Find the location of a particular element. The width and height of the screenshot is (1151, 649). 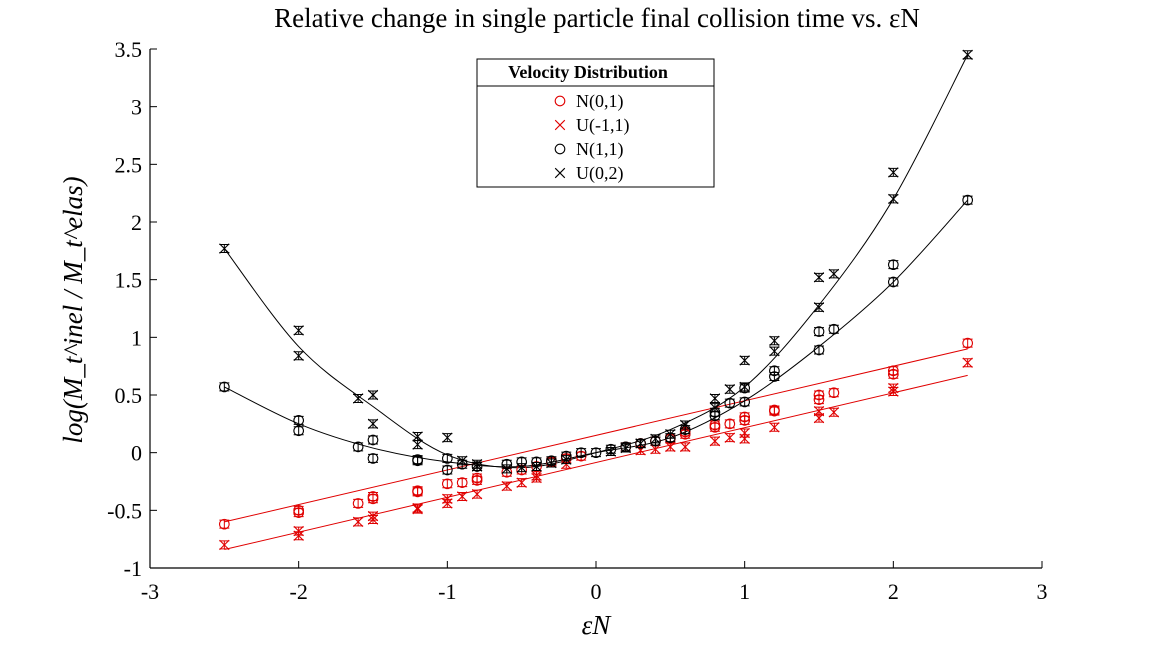

legend-item: U(0,2) is located at coordinates (589, 173).